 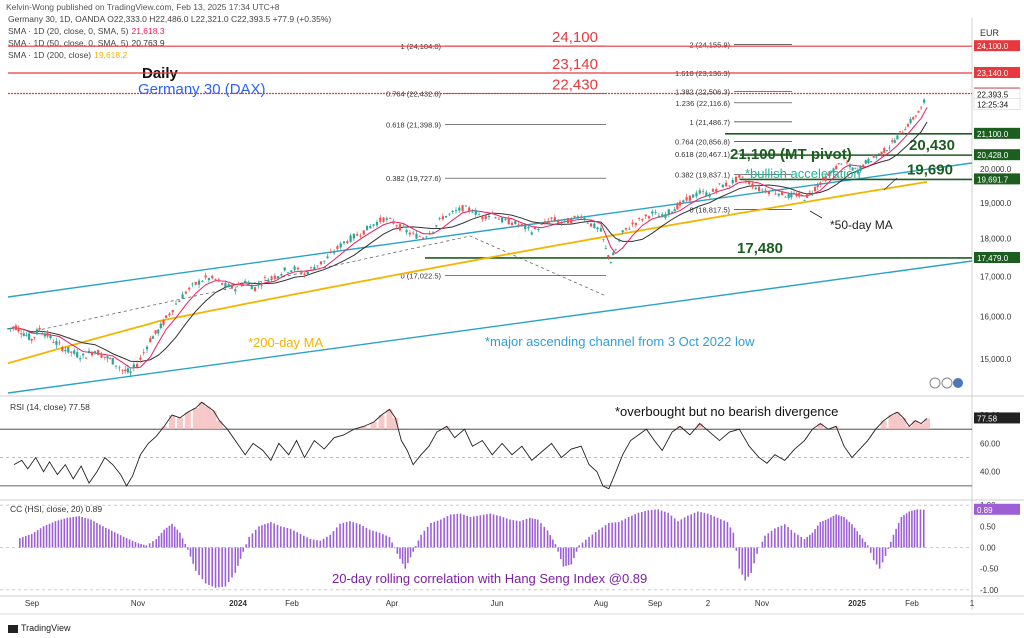 I want to click on x-tick-label: Feb, so click(x=292, y=603).